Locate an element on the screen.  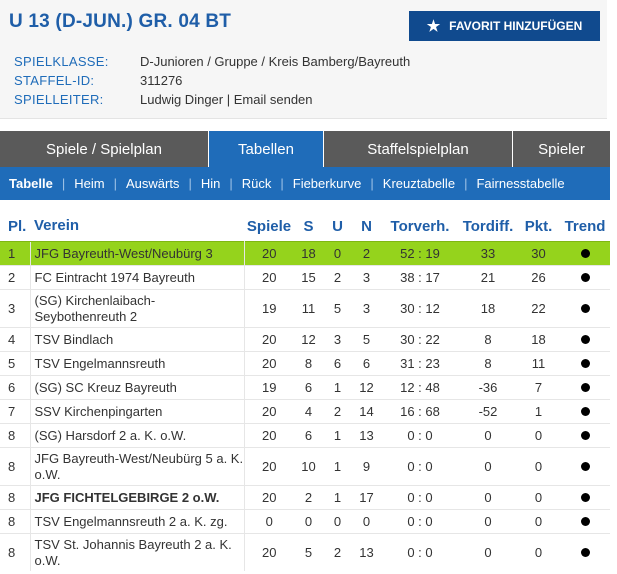
cell-s: 10 is located at coordinates (308, 466).